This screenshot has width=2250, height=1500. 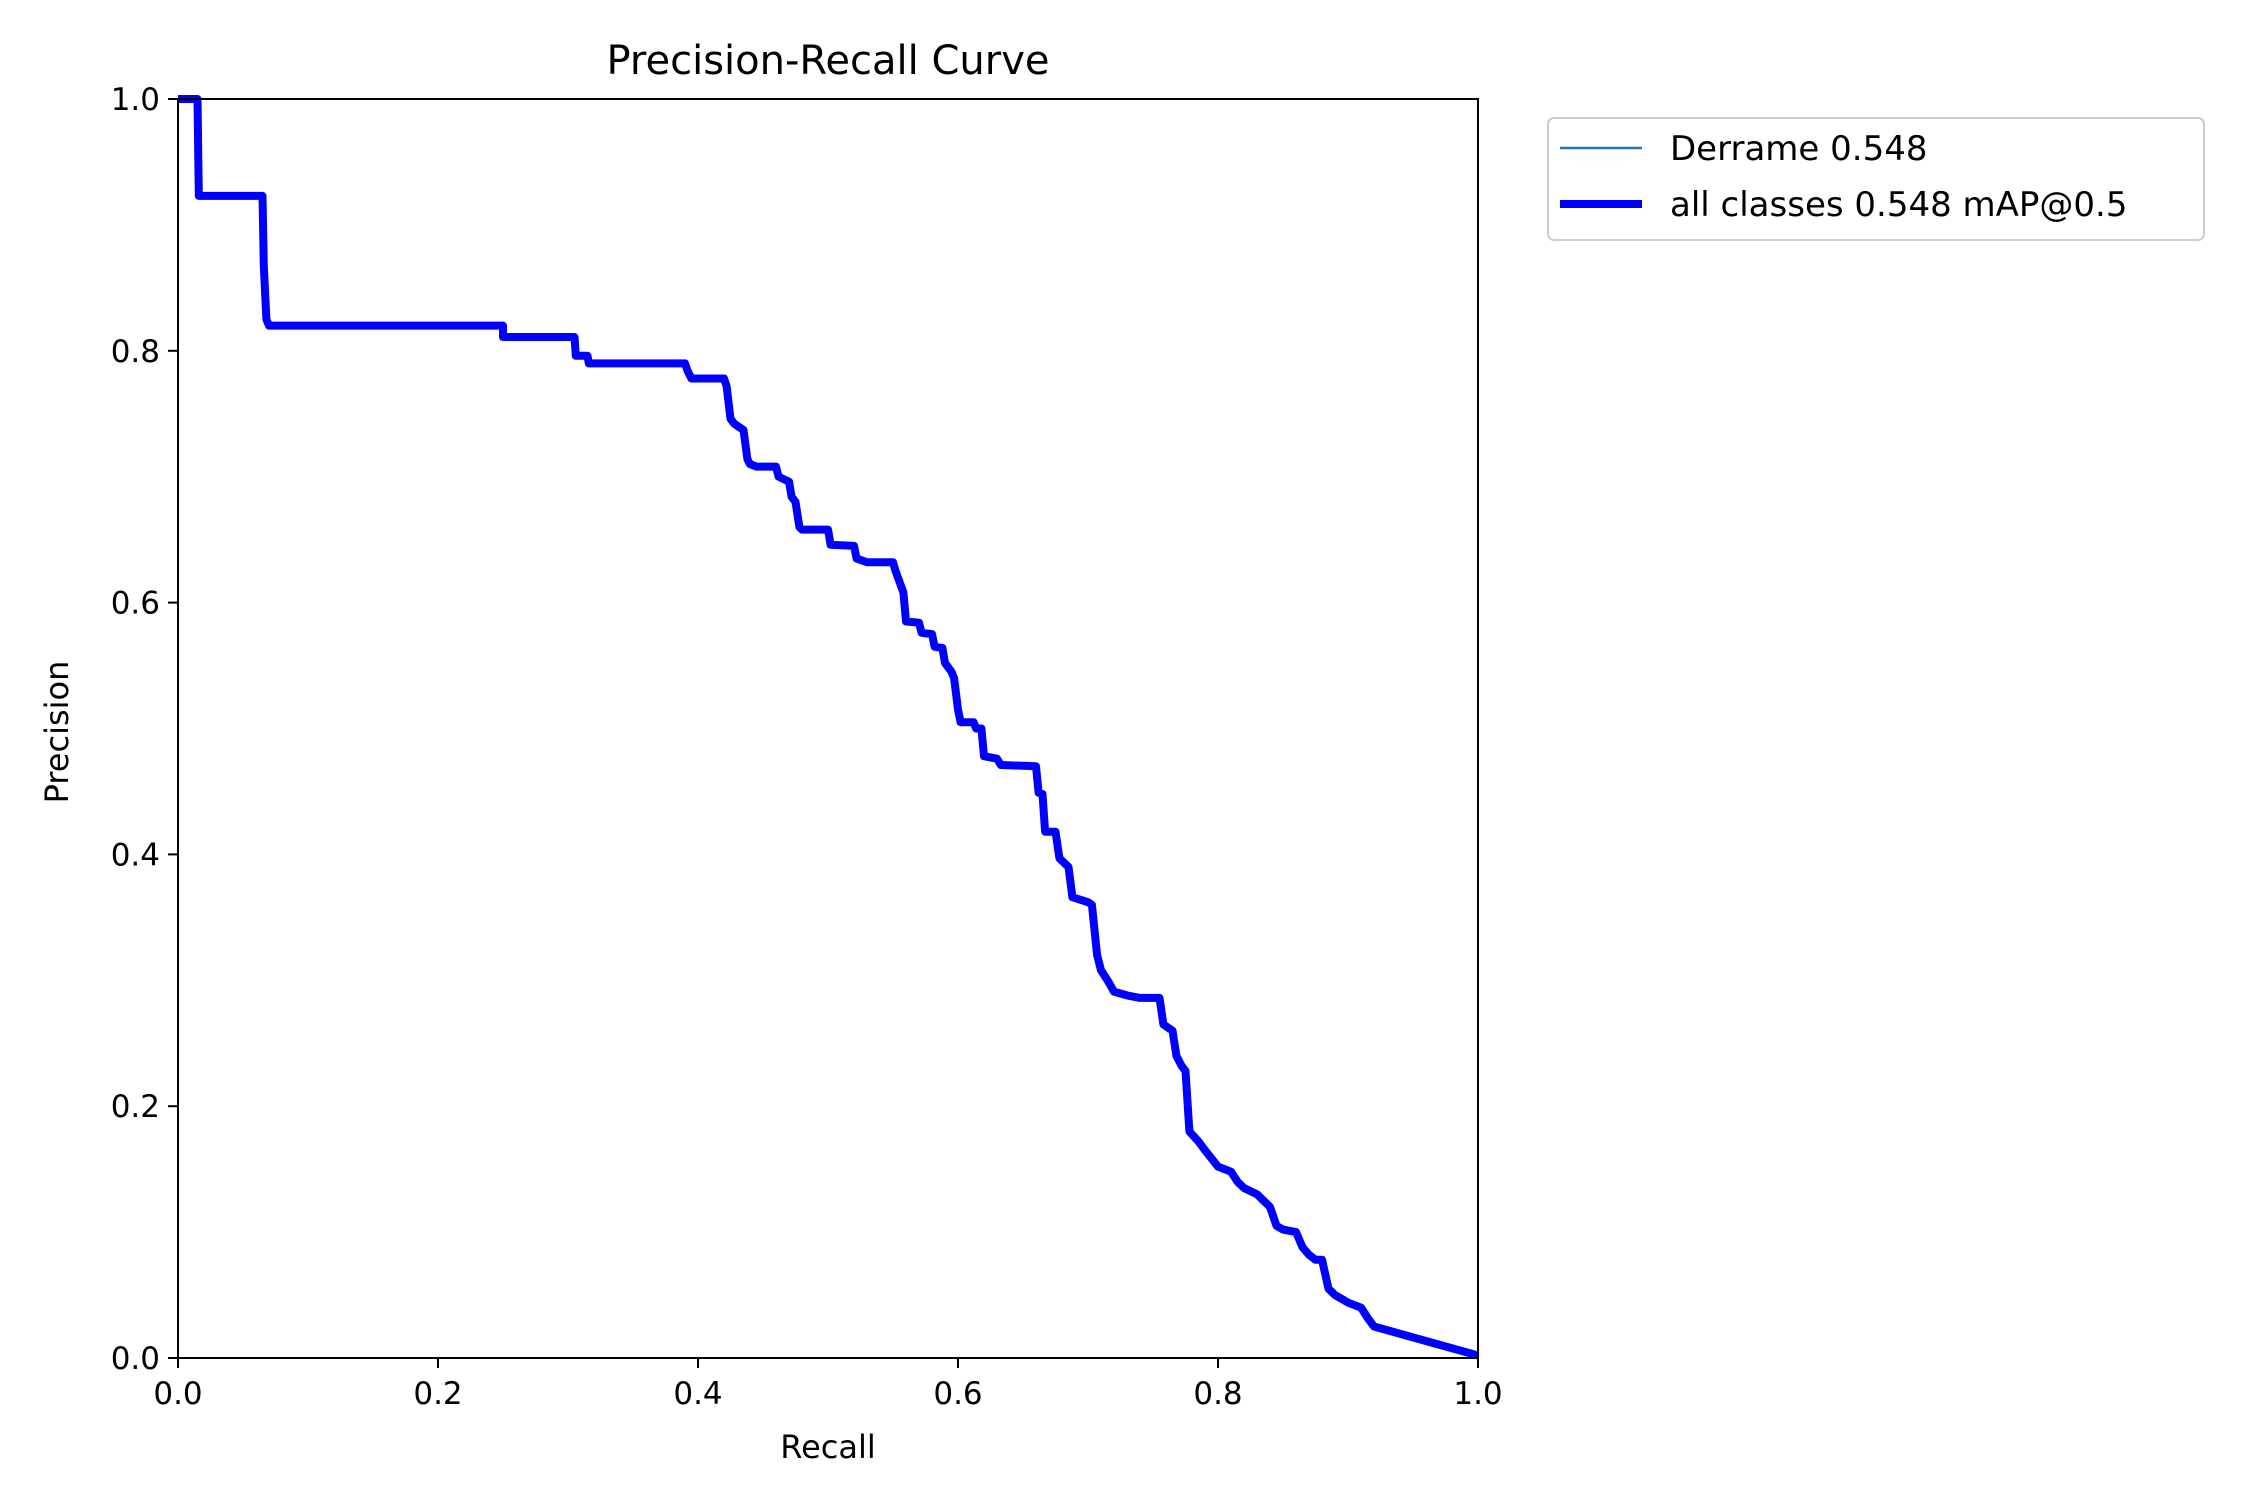 I want to click on legend-label-0: Derrame 0.548, so click(x=1798, y=149).